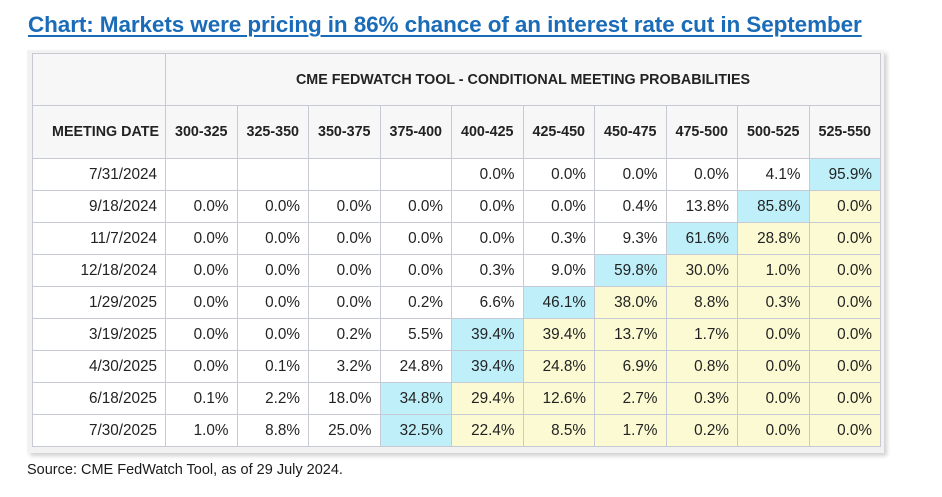 Image resolution: width=942 pixels, height=497 pixels. Describe the element at coordinates (773, 206) in the screenshot. I see `probability-cell-highlighted: 85.8%` at that location.